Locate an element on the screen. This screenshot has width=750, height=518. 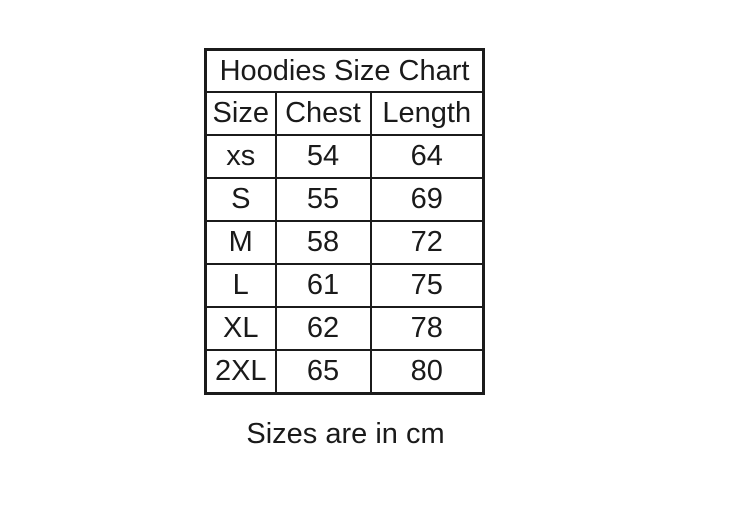
table-row-xl: XL 62 78 is located at coordinates (344, 328).